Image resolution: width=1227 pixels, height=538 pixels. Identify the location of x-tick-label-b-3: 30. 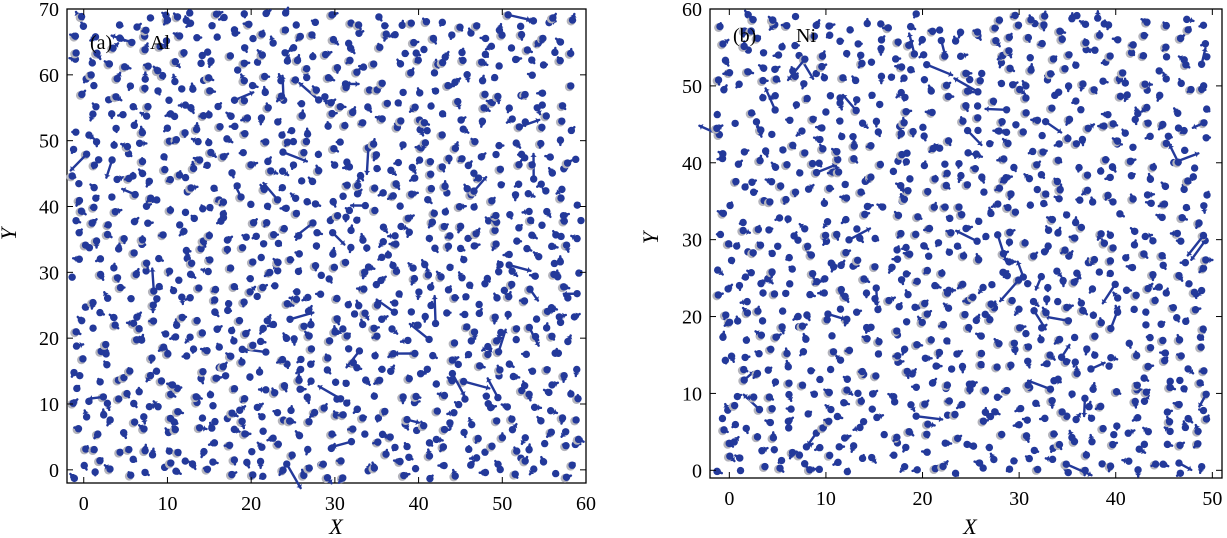
(1019, 499).